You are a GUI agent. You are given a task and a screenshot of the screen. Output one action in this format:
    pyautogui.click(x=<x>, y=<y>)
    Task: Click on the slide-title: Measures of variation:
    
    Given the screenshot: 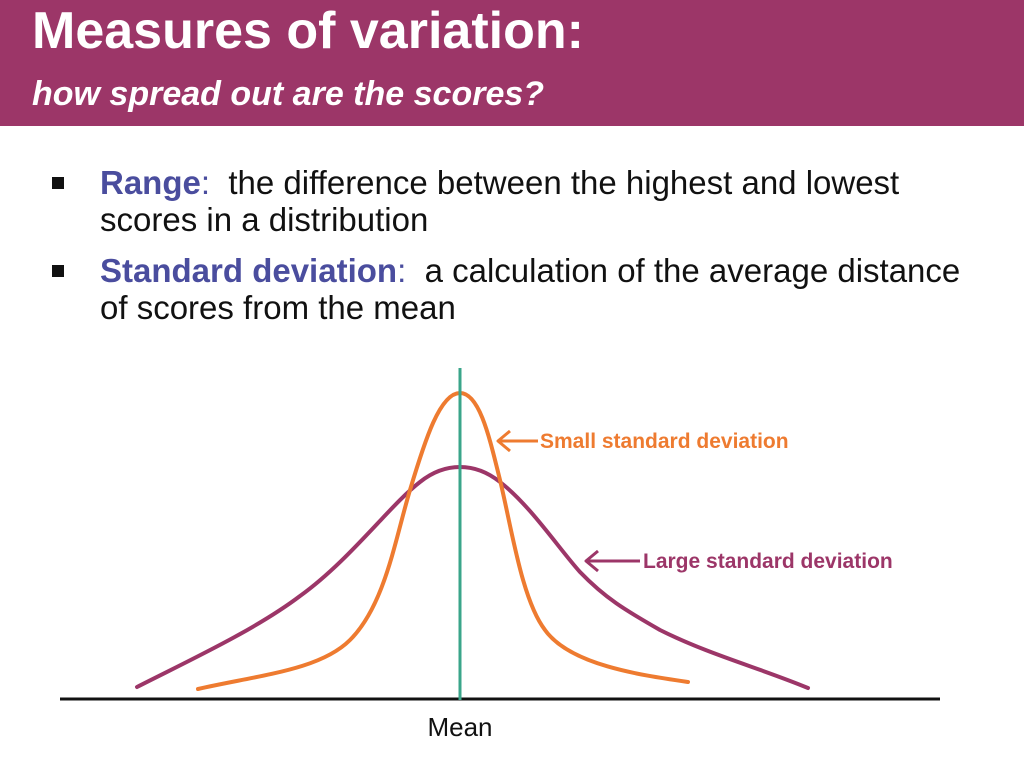 What is the action you would take?
    pyautogui.click(x=308, y=31)
    